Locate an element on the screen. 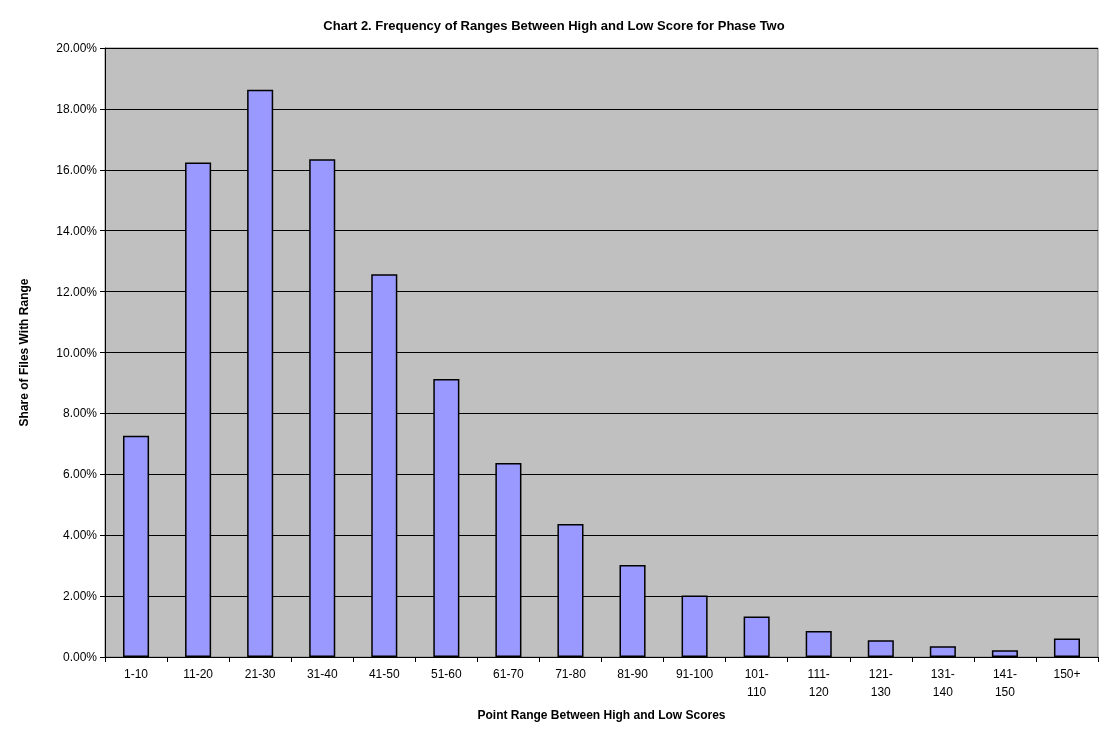 Image resolution: width=1108 pixels, height=738 pixels. y-tick-label: 18.00% is located at coordinates (77, 108).